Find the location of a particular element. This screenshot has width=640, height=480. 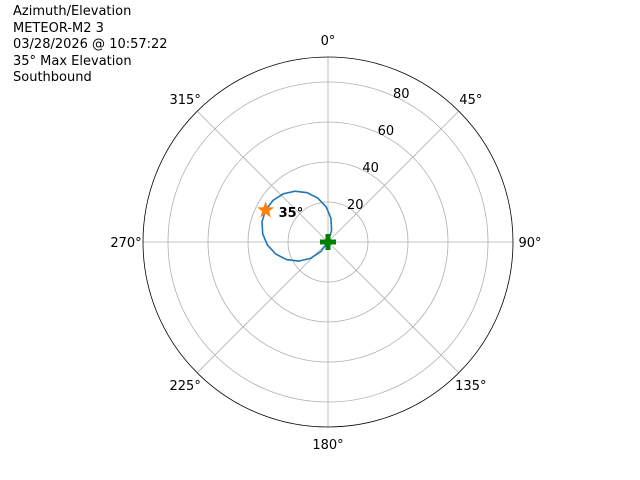

r-tick-label: 60 is located at coordinates (386, 131).